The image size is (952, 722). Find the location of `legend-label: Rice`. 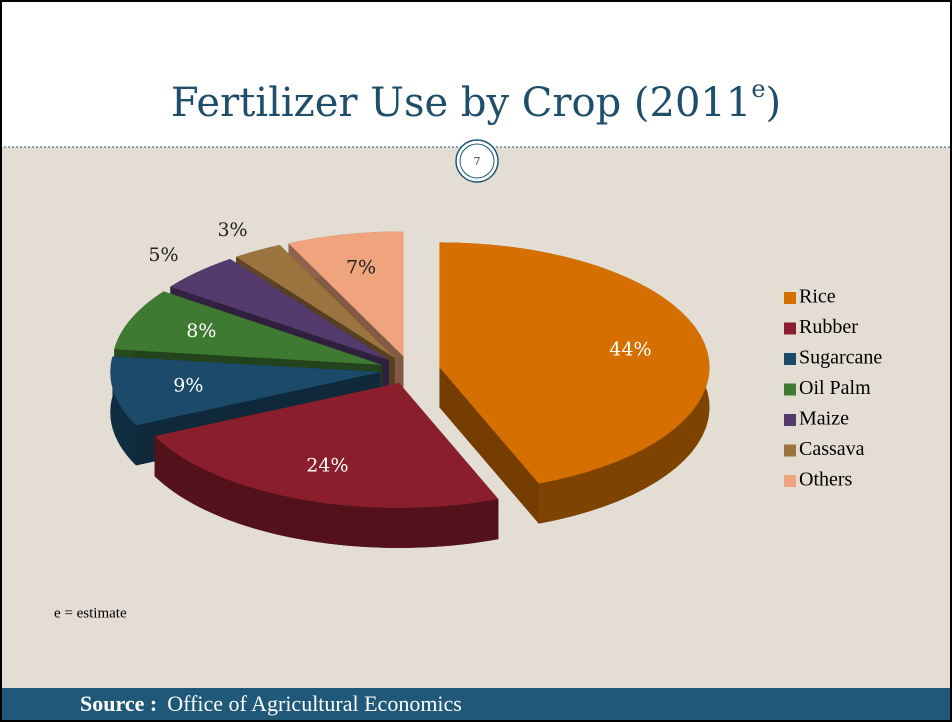

legend-label: Rice is located at coordinates (817, 297).